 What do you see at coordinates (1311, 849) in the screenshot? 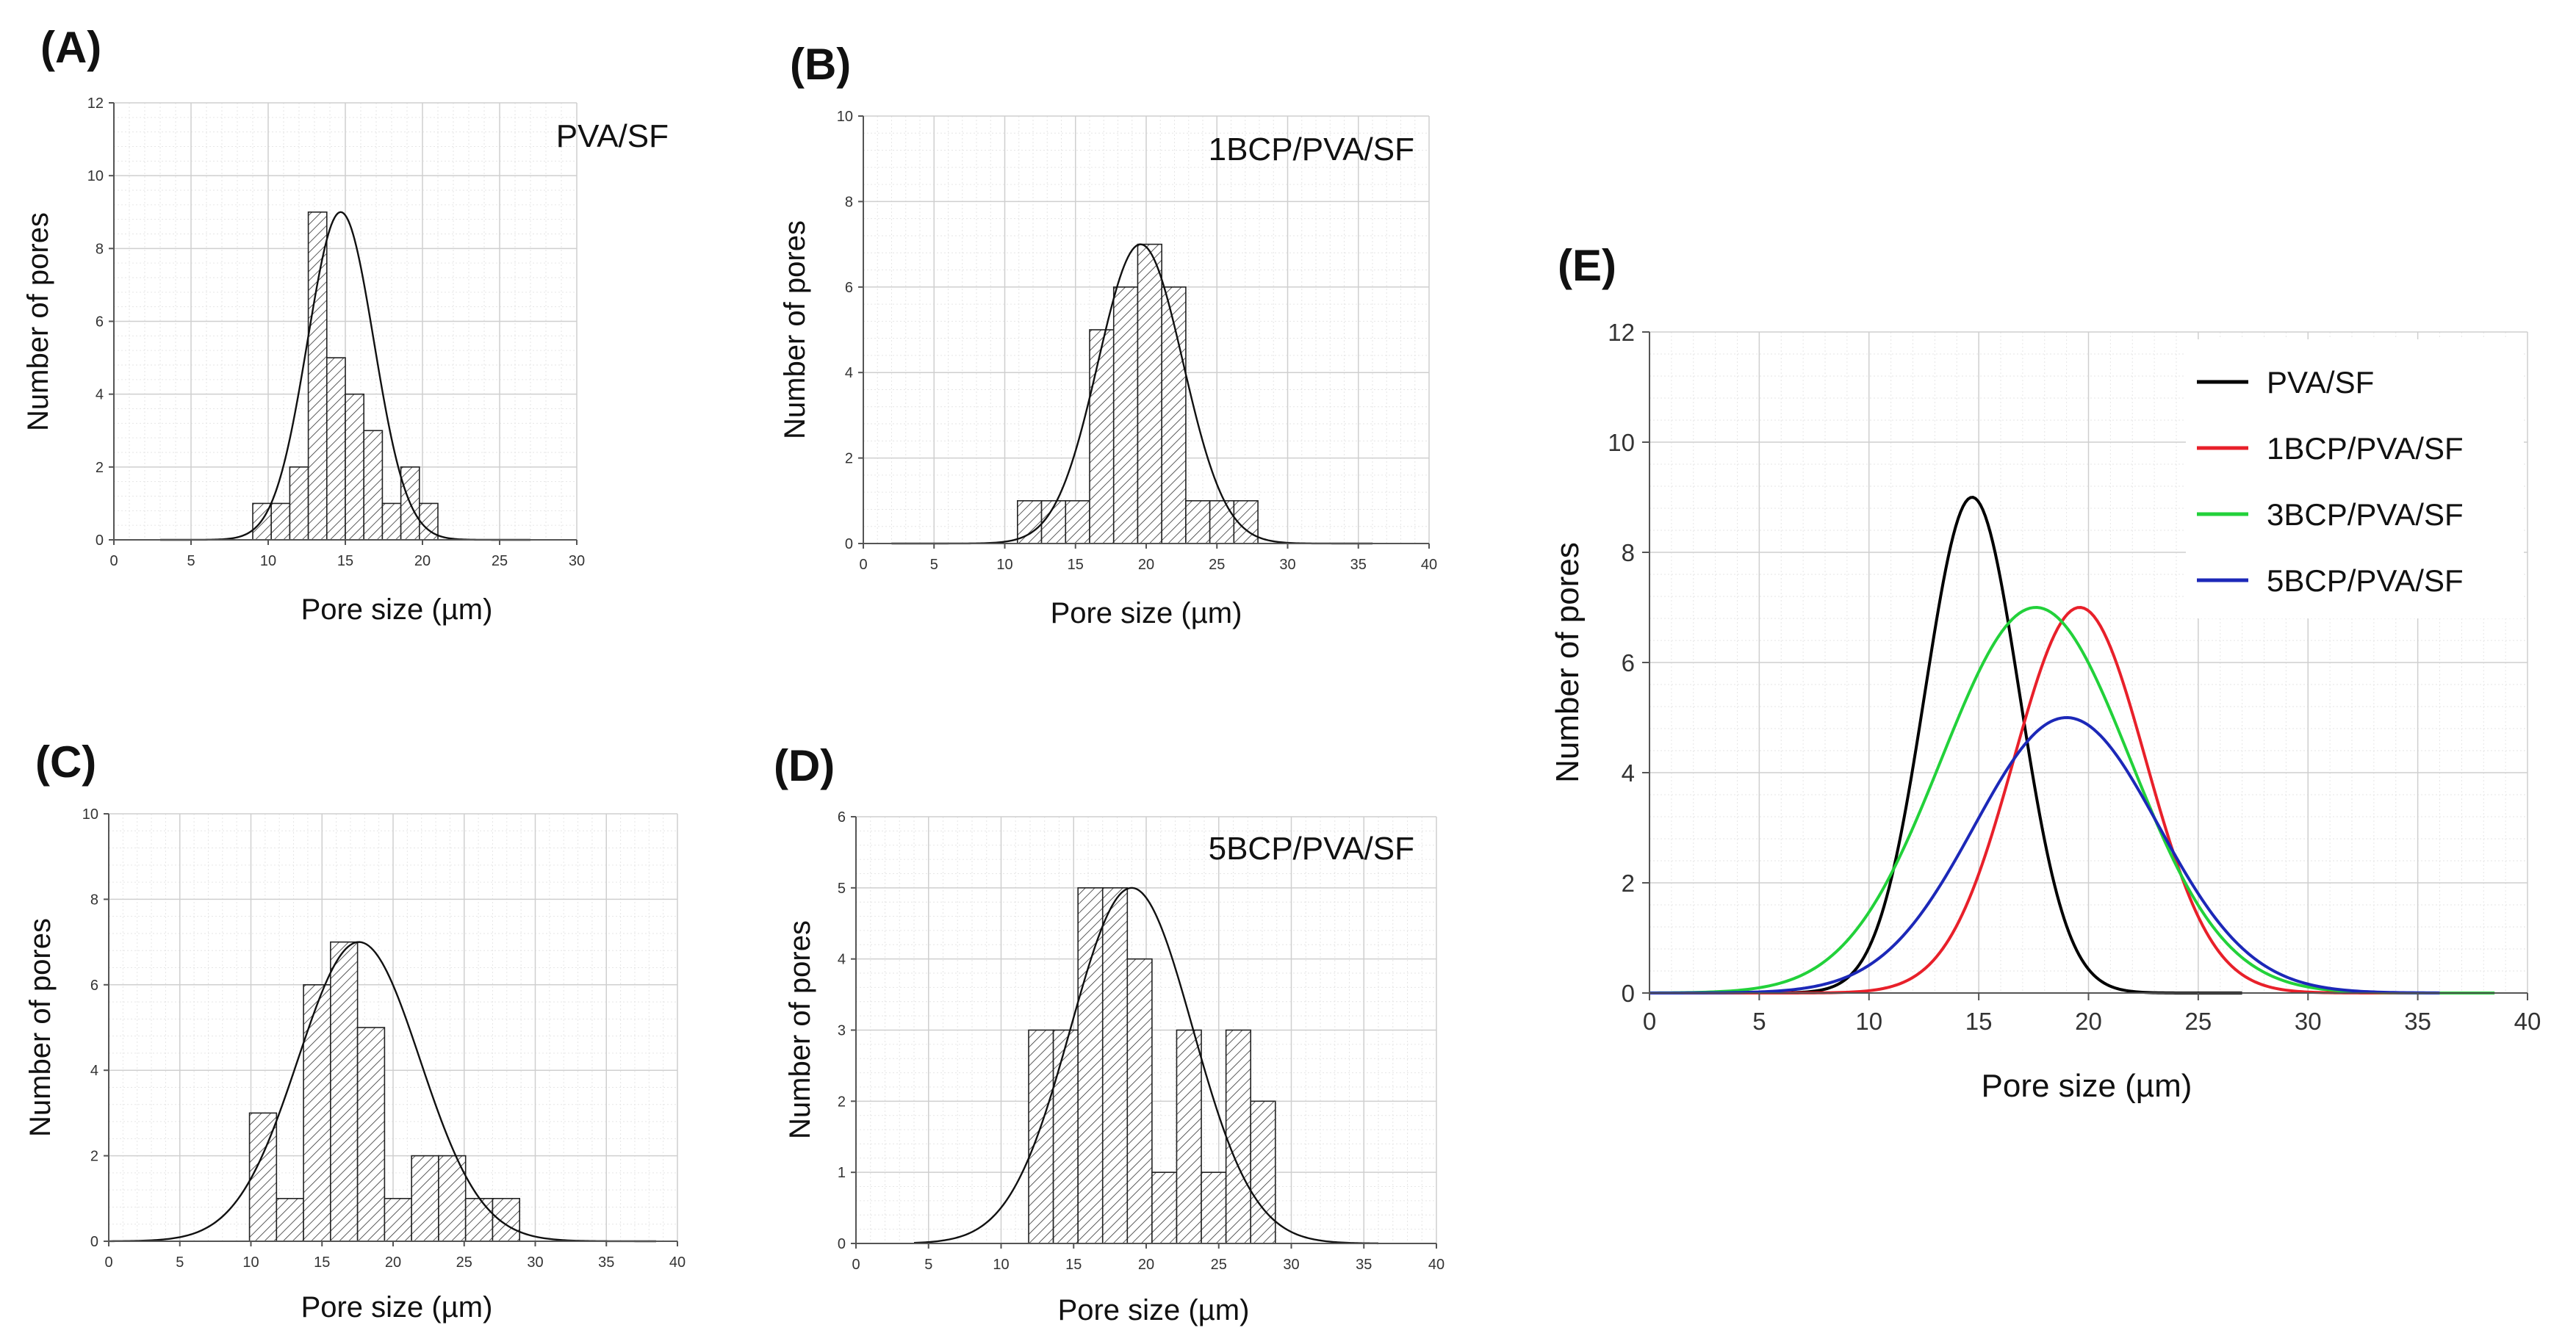
I see `panel-title: 5BCP/PVA/SF` at bounding box center [1311, 849].